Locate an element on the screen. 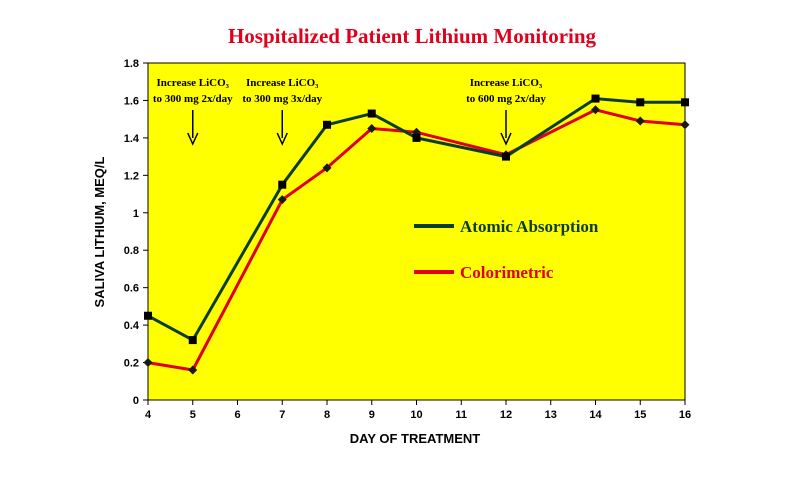 Image resolution: width=792 pixels, height=478 pixels. x-tick-label: 12 is located at coordinates (506, 415).